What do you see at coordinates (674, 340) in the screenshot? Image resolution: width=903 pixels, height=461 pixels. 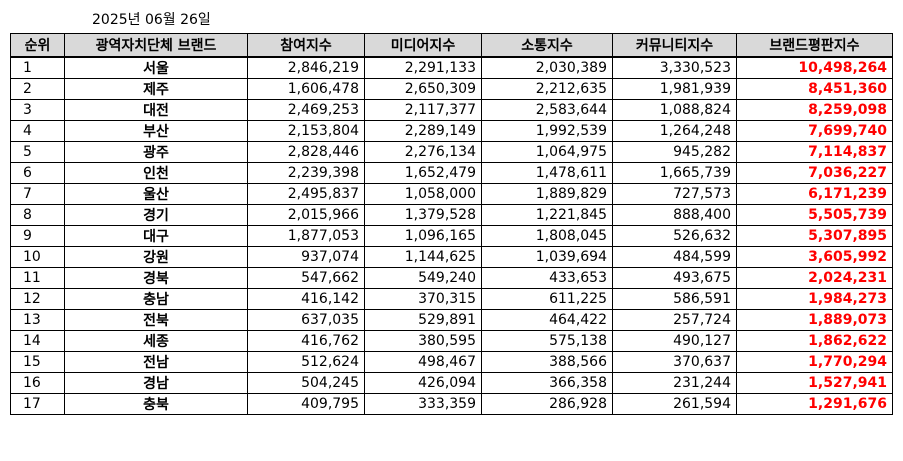 I see `cell-community: 490,127` at bounding box center [674, 340].